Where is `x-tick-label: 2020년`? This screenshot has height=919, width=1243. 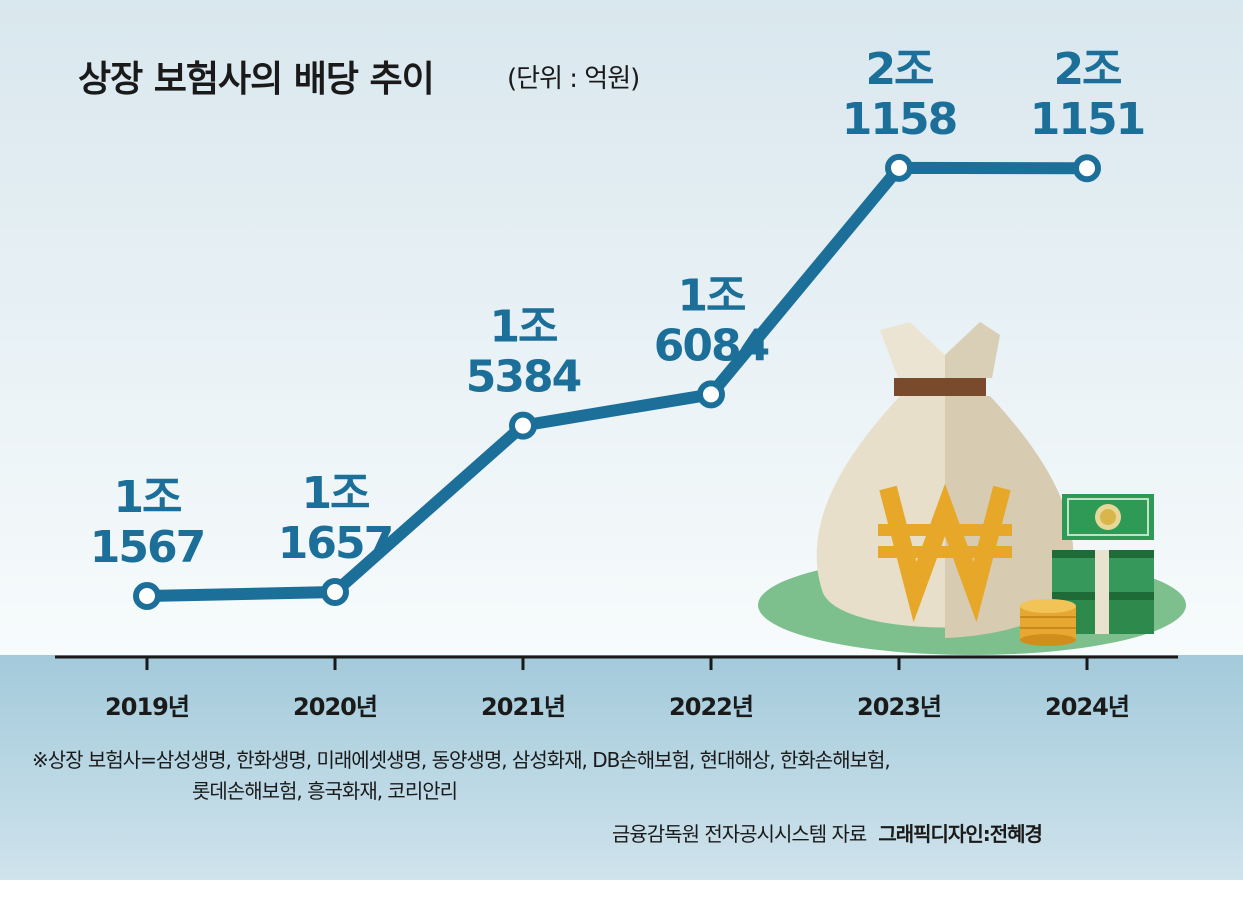 x-tick-label: 2020년 is located at coordinates (335, 707).